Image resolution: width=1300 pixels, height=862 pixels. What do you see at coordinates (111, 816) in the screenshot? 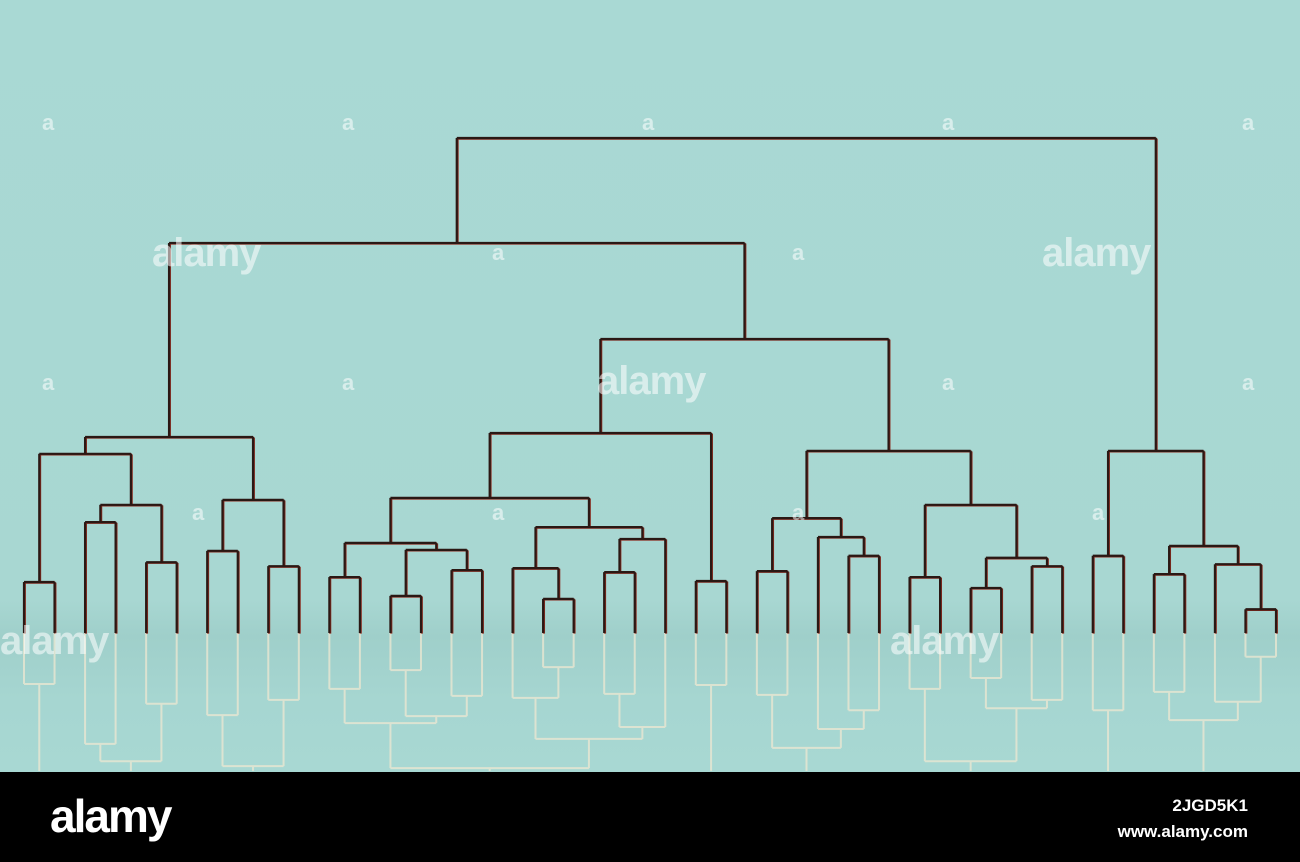
I see `alamy-logo: alamy` at bounding box center [111, 816].